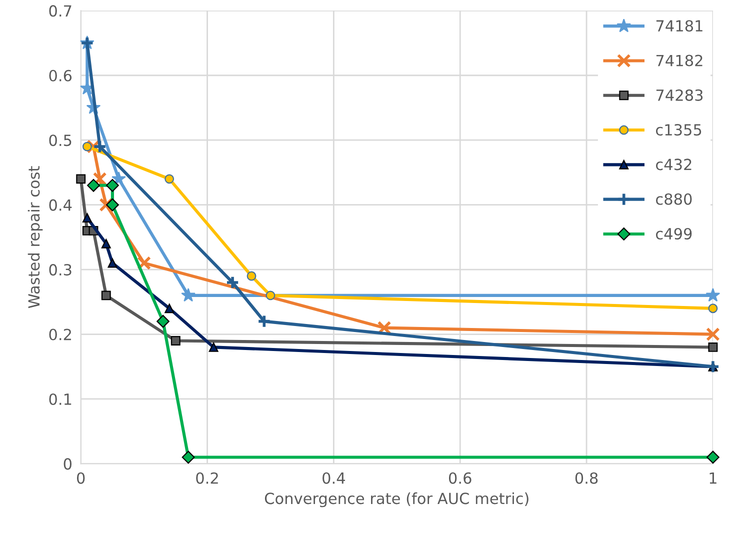 This screenshot has width=735, height=533. I want to click on y-tick-label: 0.4, so click(60, 205).